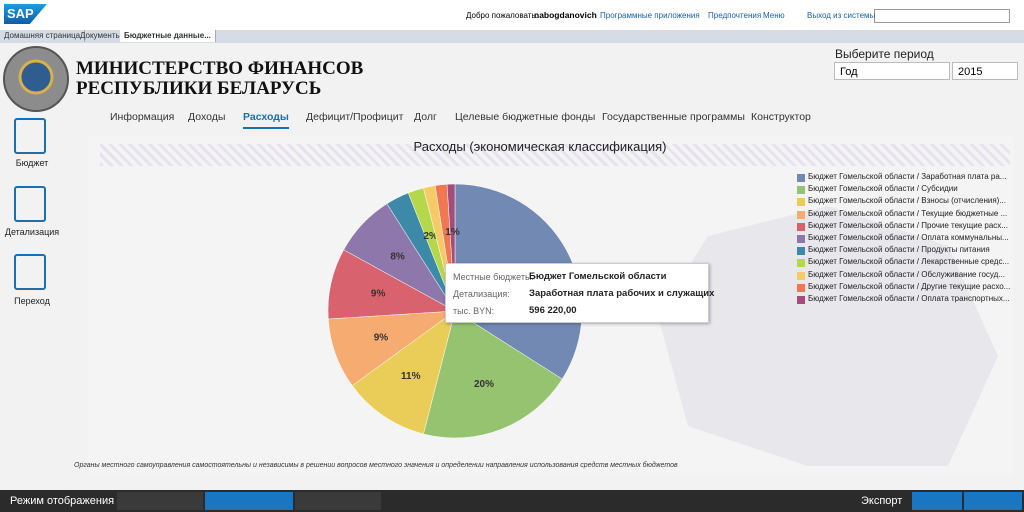 The image size is (1024, 512). I want to click on menu-item: Государственные программы, so click(673, 117).